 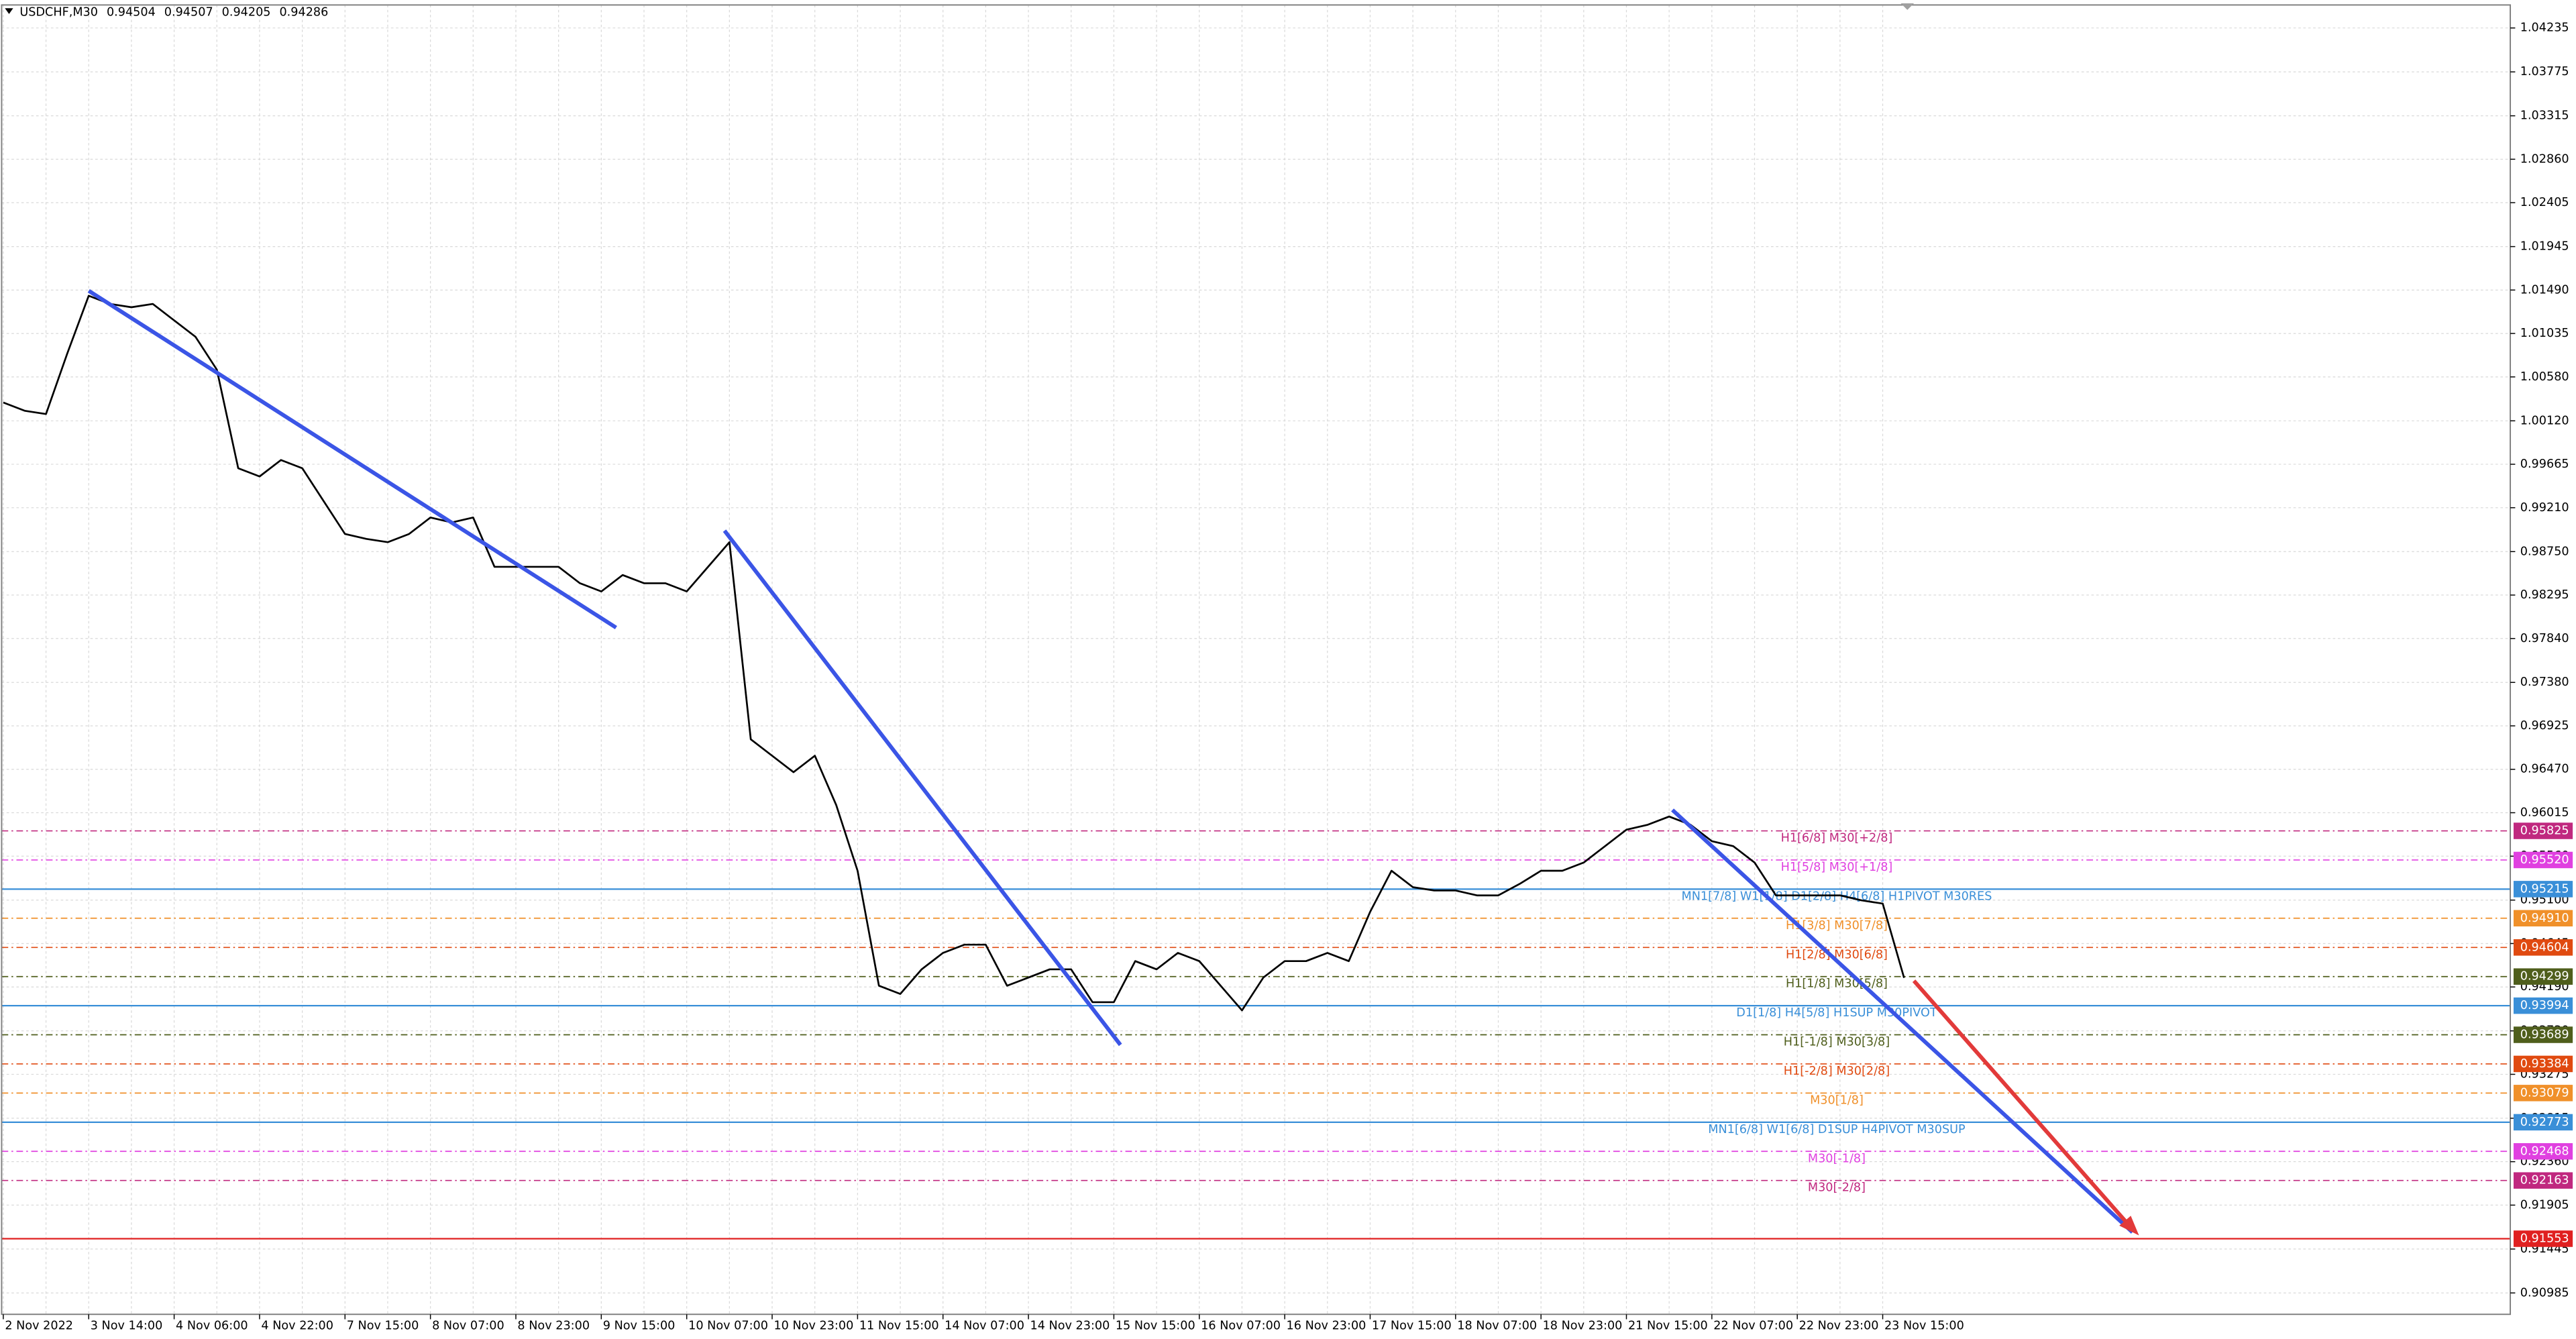 I want to click on x-tick-label: 22 Nov 07:00, so click(x=1753, y=1325).